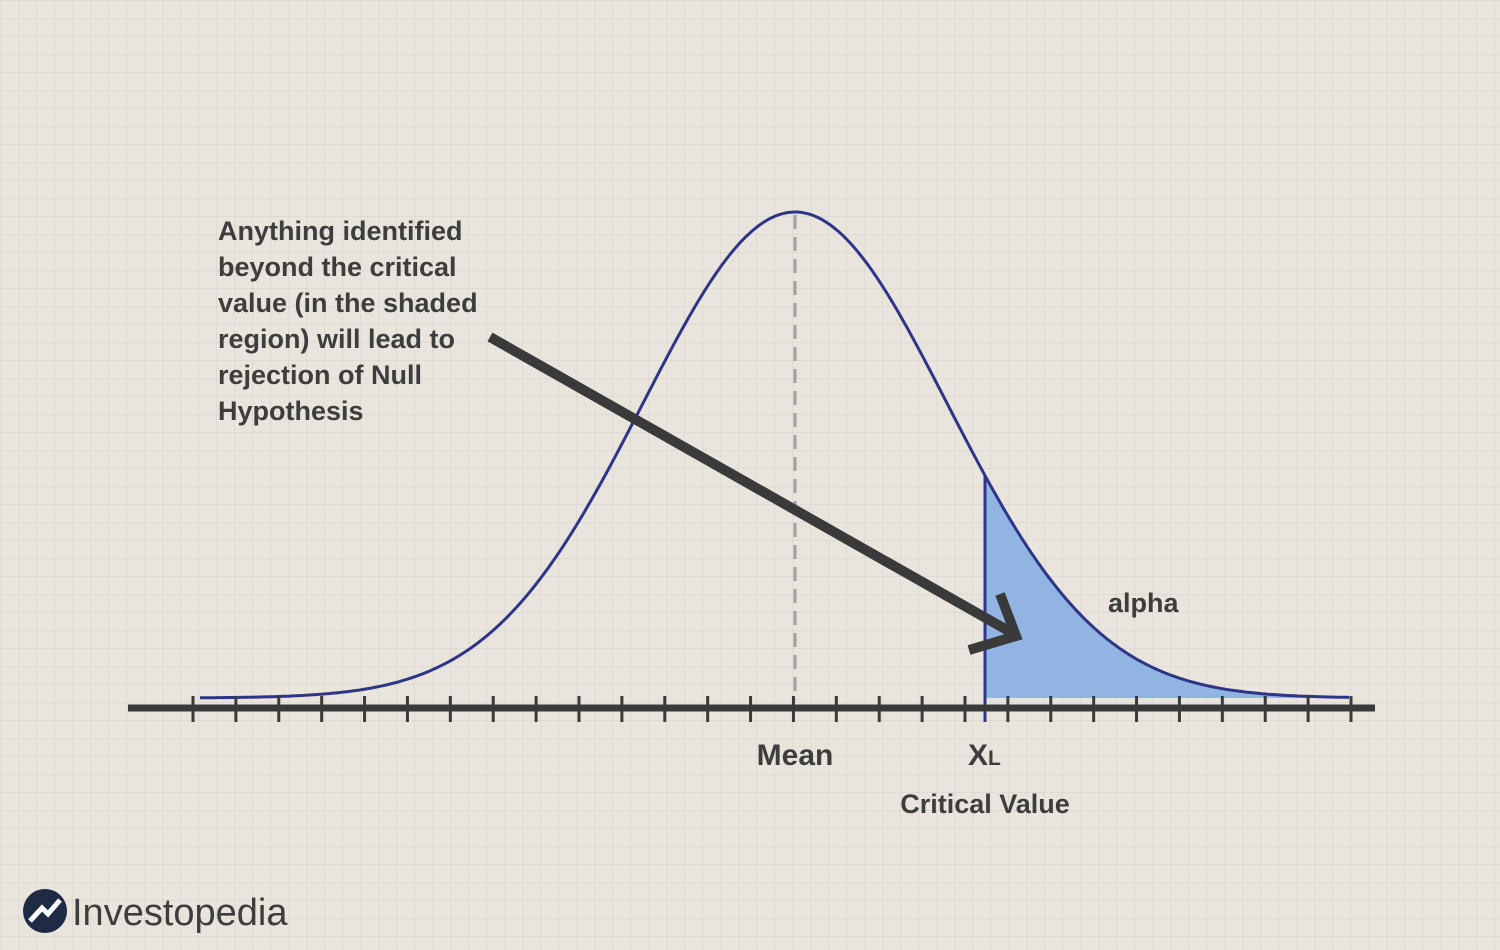  What do you see at coordinates (994, 758) in the screenshot?
I see `critical-subscript: L` at bounding box center [994, 758].